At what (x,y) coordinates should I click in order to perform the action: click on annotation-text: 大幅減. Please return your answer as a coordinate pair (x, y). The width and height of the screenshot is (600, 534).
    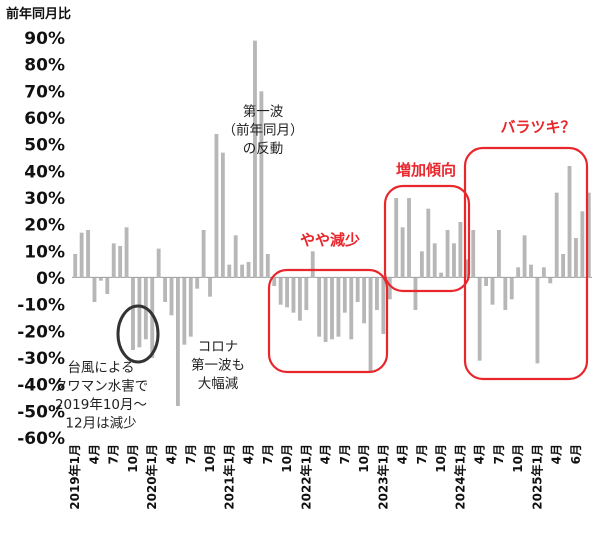
    Looking at the image, I should click on (218, 383).